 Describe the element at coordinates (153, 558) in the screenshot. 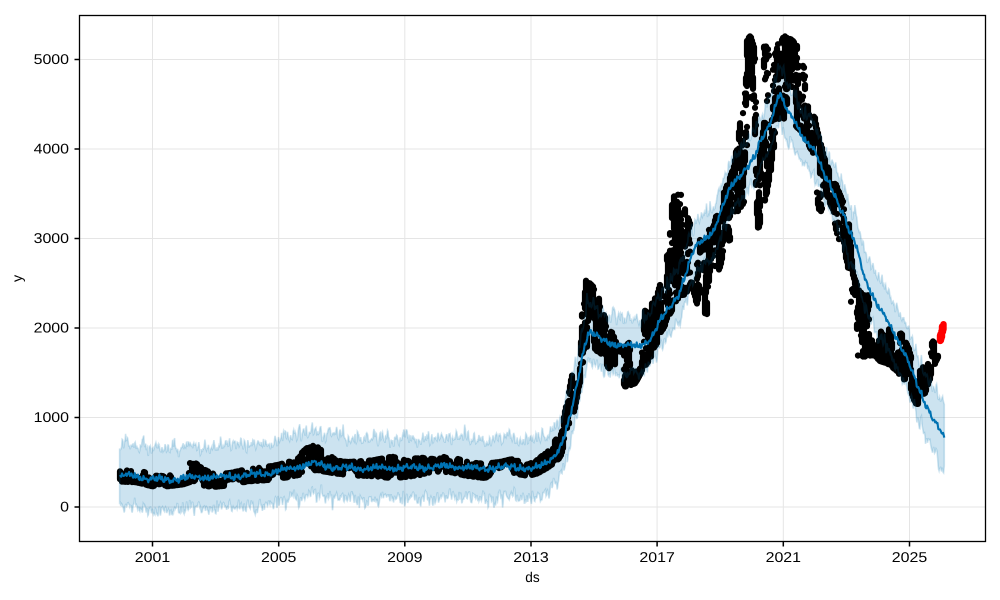

I see `svg-text: 2001` at that location.